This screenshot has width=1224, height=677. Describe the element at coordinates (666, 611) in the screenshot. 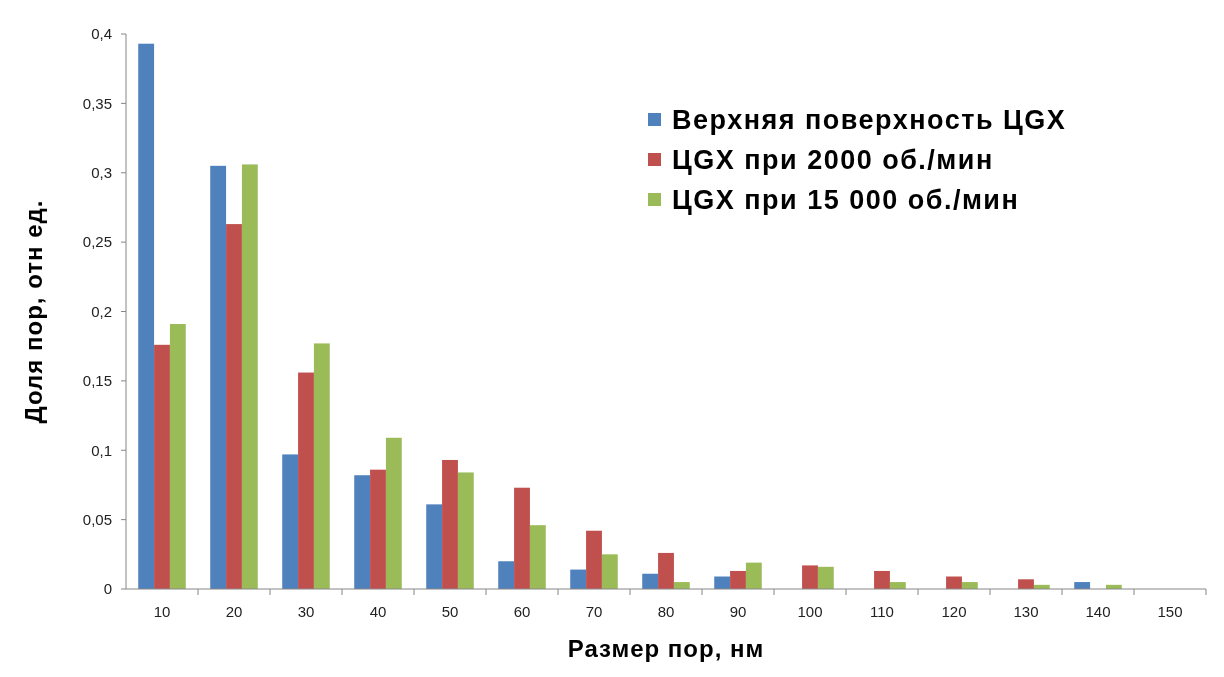

I see `x-tick-label: 80` at that location.